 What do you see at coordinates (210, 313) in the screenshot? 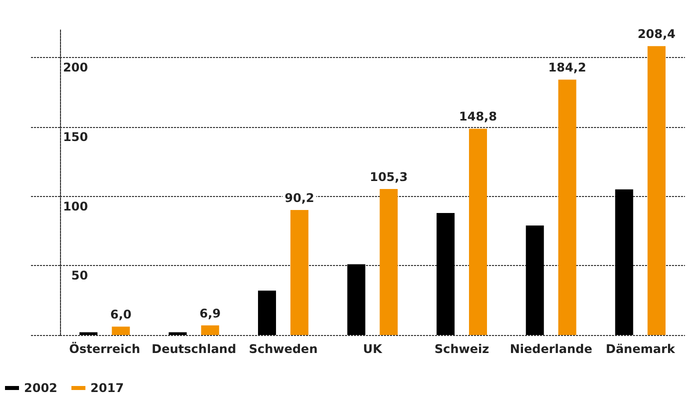
I see `data-label: 6,9` at bounding box center [210, 313].